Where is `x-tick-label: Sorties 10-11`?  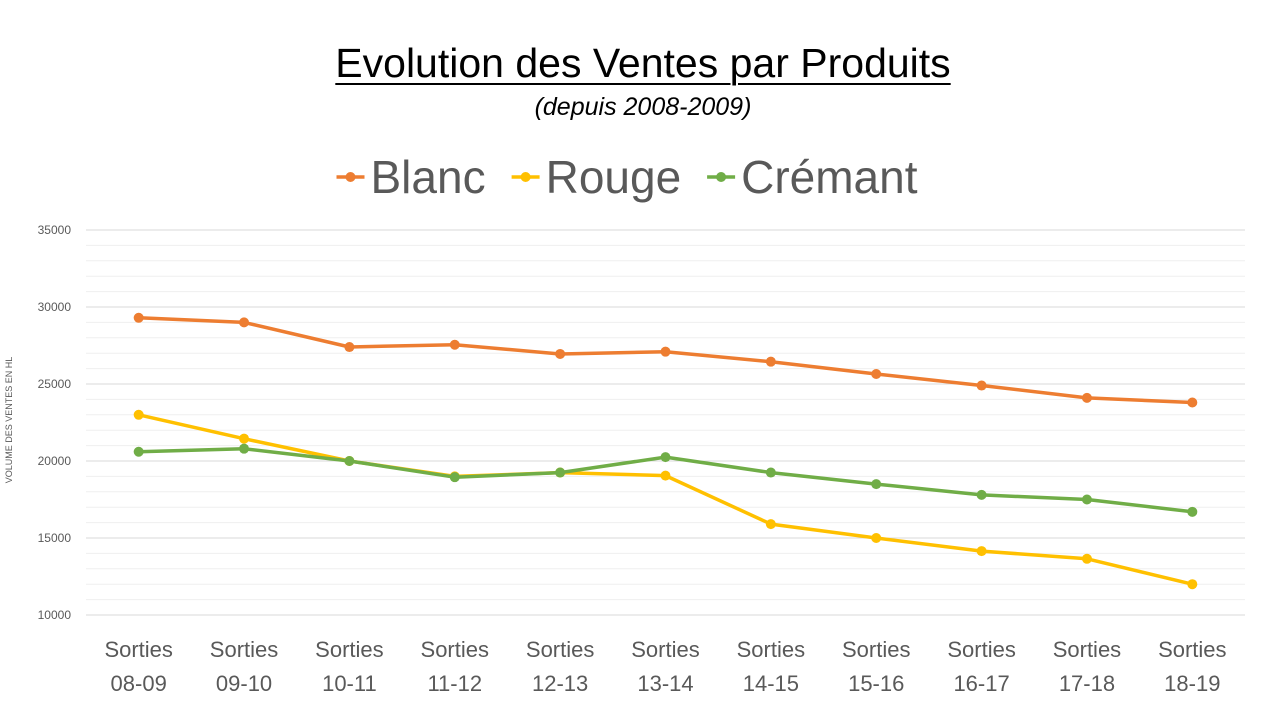 x-tick-label: Sorties 10-11 is located at coordinates (349, 666).